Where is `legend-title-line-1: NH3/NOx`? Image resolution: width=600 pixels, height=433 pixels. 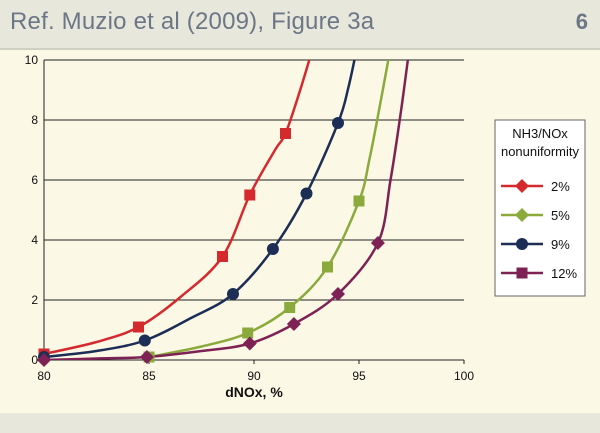 legend-title-line-1: NH3/NOx is located at coordinates (540, 133).